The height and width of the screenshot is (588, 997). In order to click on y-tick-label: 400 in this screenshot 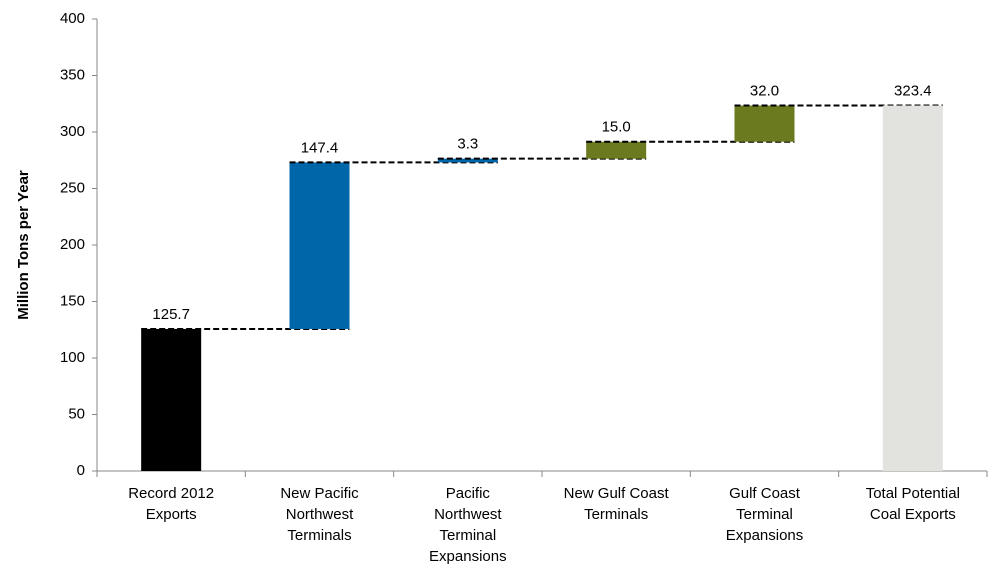, I will do `click(72, 18)`.